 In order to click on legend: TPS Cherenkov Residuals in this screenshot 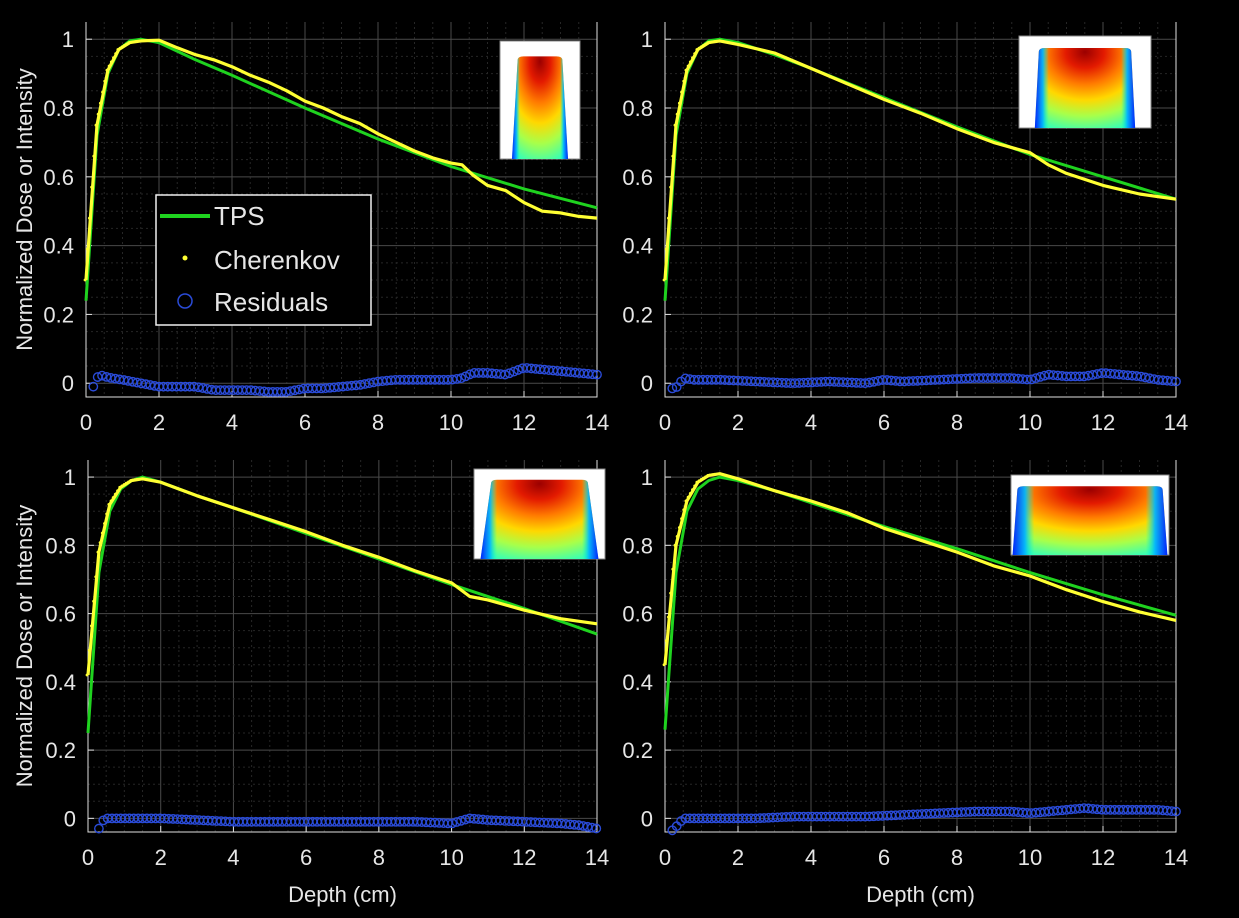, I will do `click(263, 260)`.